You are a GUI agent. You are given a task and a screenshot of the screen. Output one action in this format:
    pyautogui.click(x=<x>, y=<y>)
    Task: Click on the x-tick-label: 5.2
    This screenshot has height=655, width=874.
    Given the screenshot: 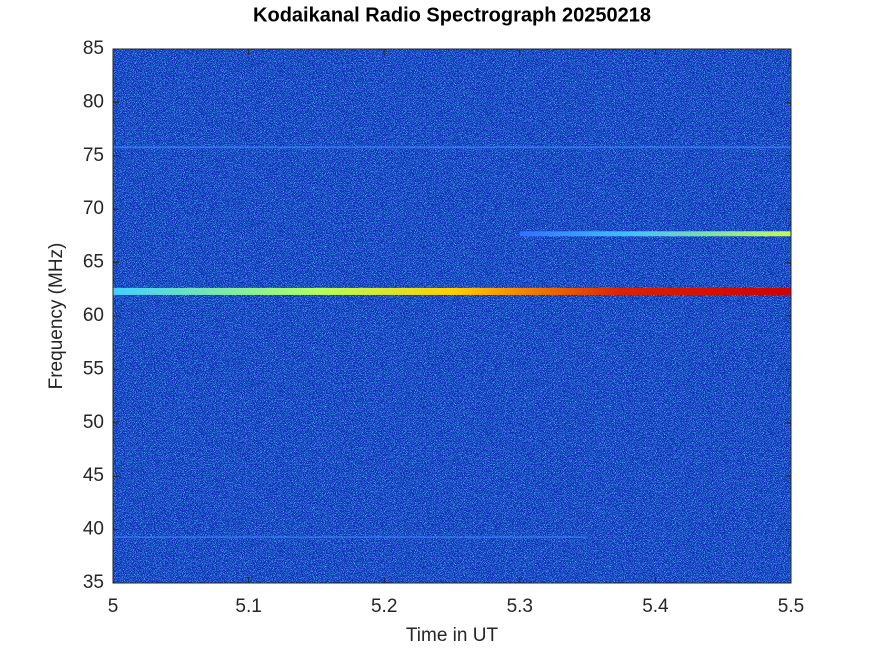 What is the action you would take?
    pyautogui.click(x=384, y=606)
    